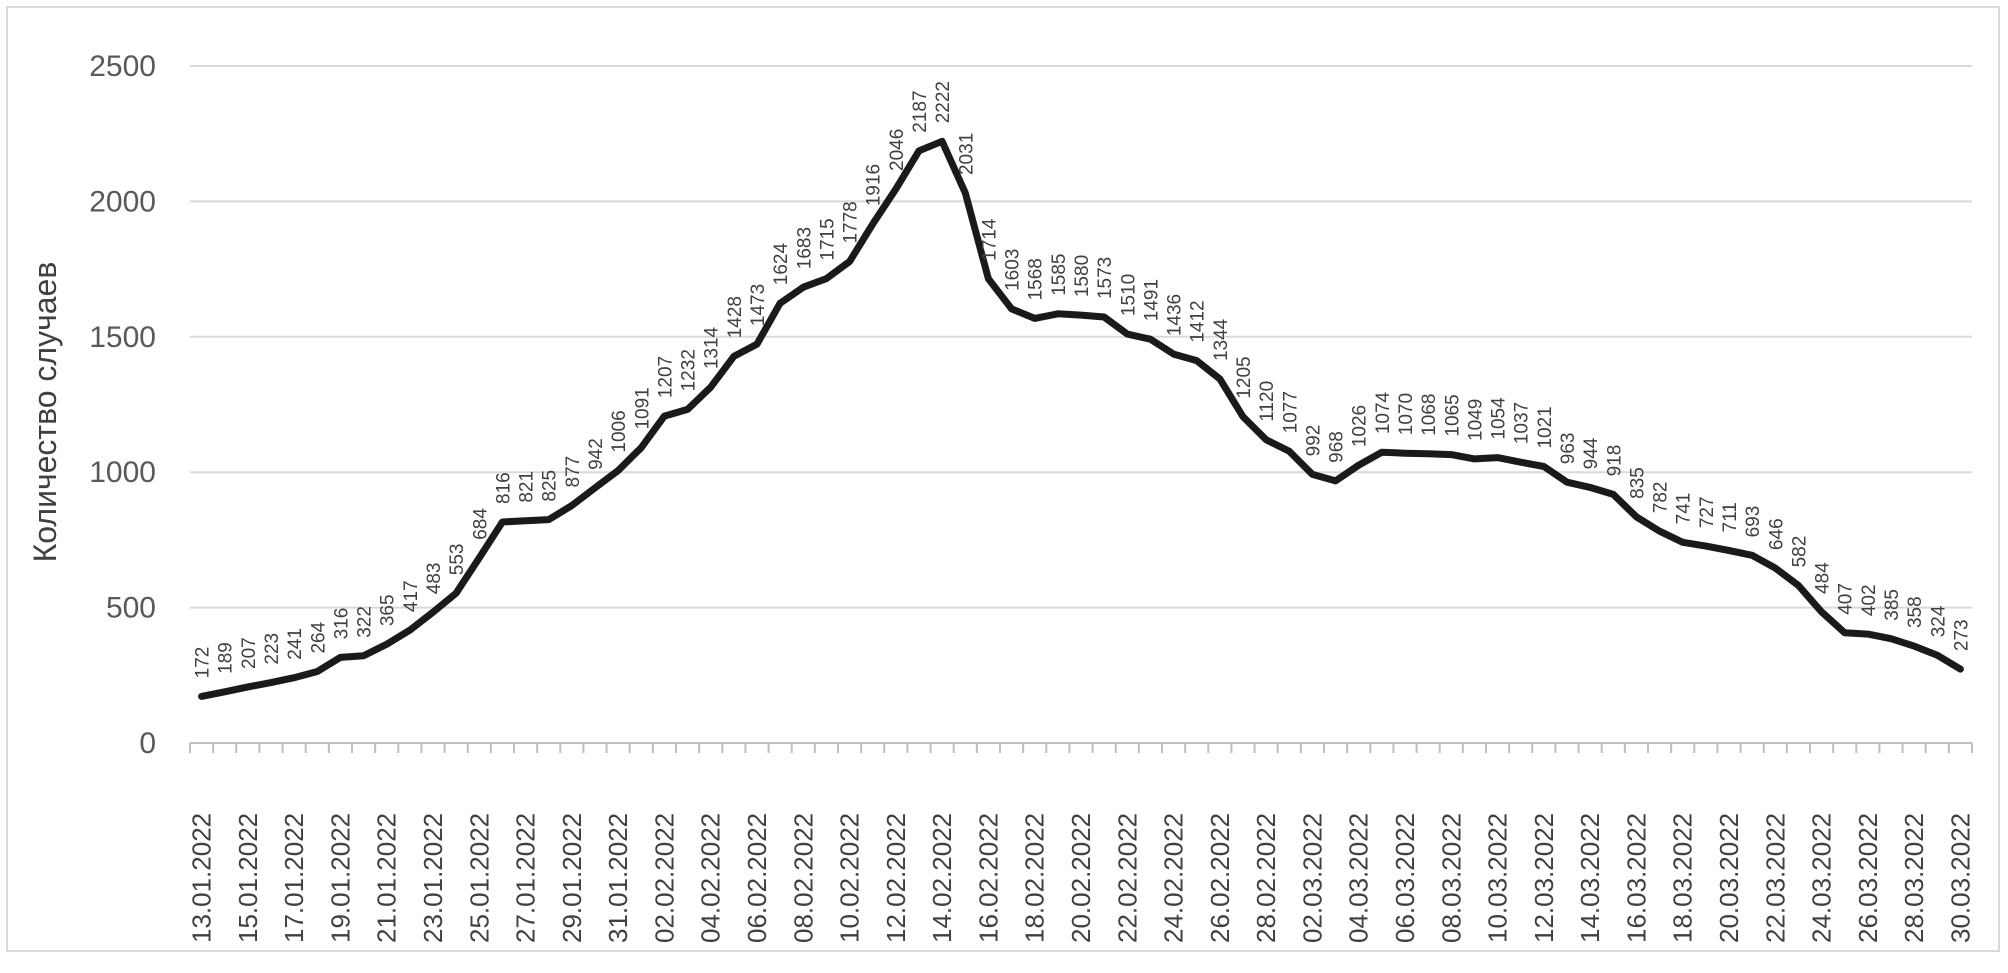 The image size is (2008, 973). Describe the element at coordinates (1938, 621) in the screenshot. I see `data-label: 324` at that location.